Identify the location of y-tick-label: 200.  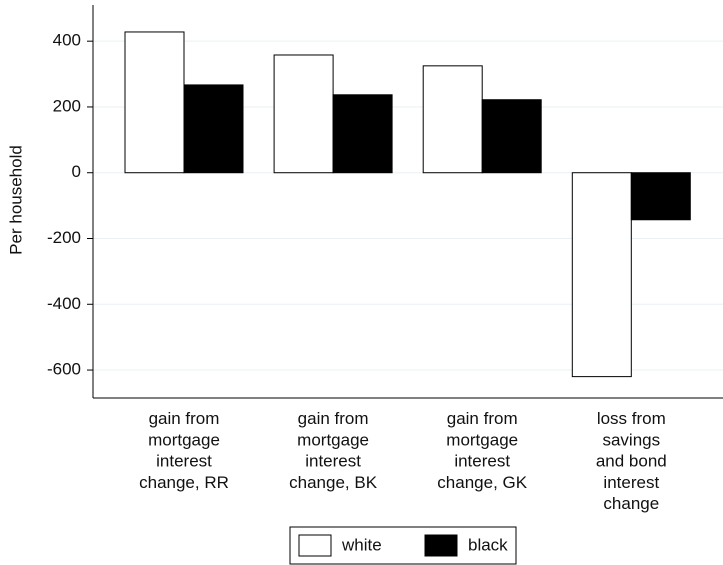
(67, 105).